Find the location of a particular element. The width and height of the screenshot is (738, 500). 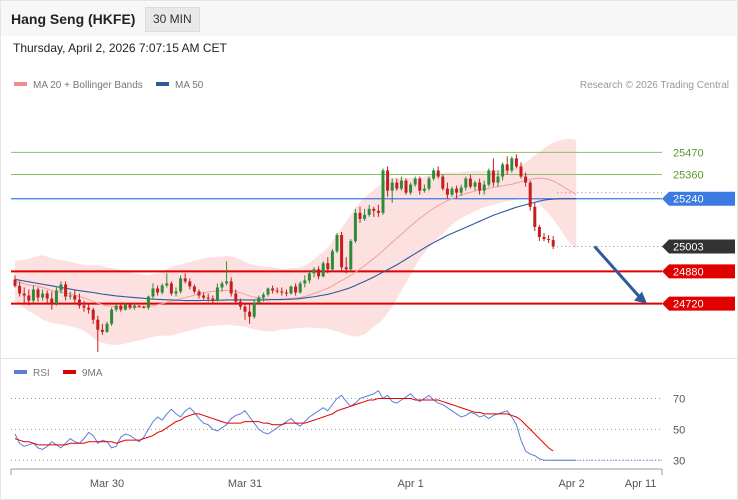

interval-badge: 30 MIN is located at coordinates (172, 19).